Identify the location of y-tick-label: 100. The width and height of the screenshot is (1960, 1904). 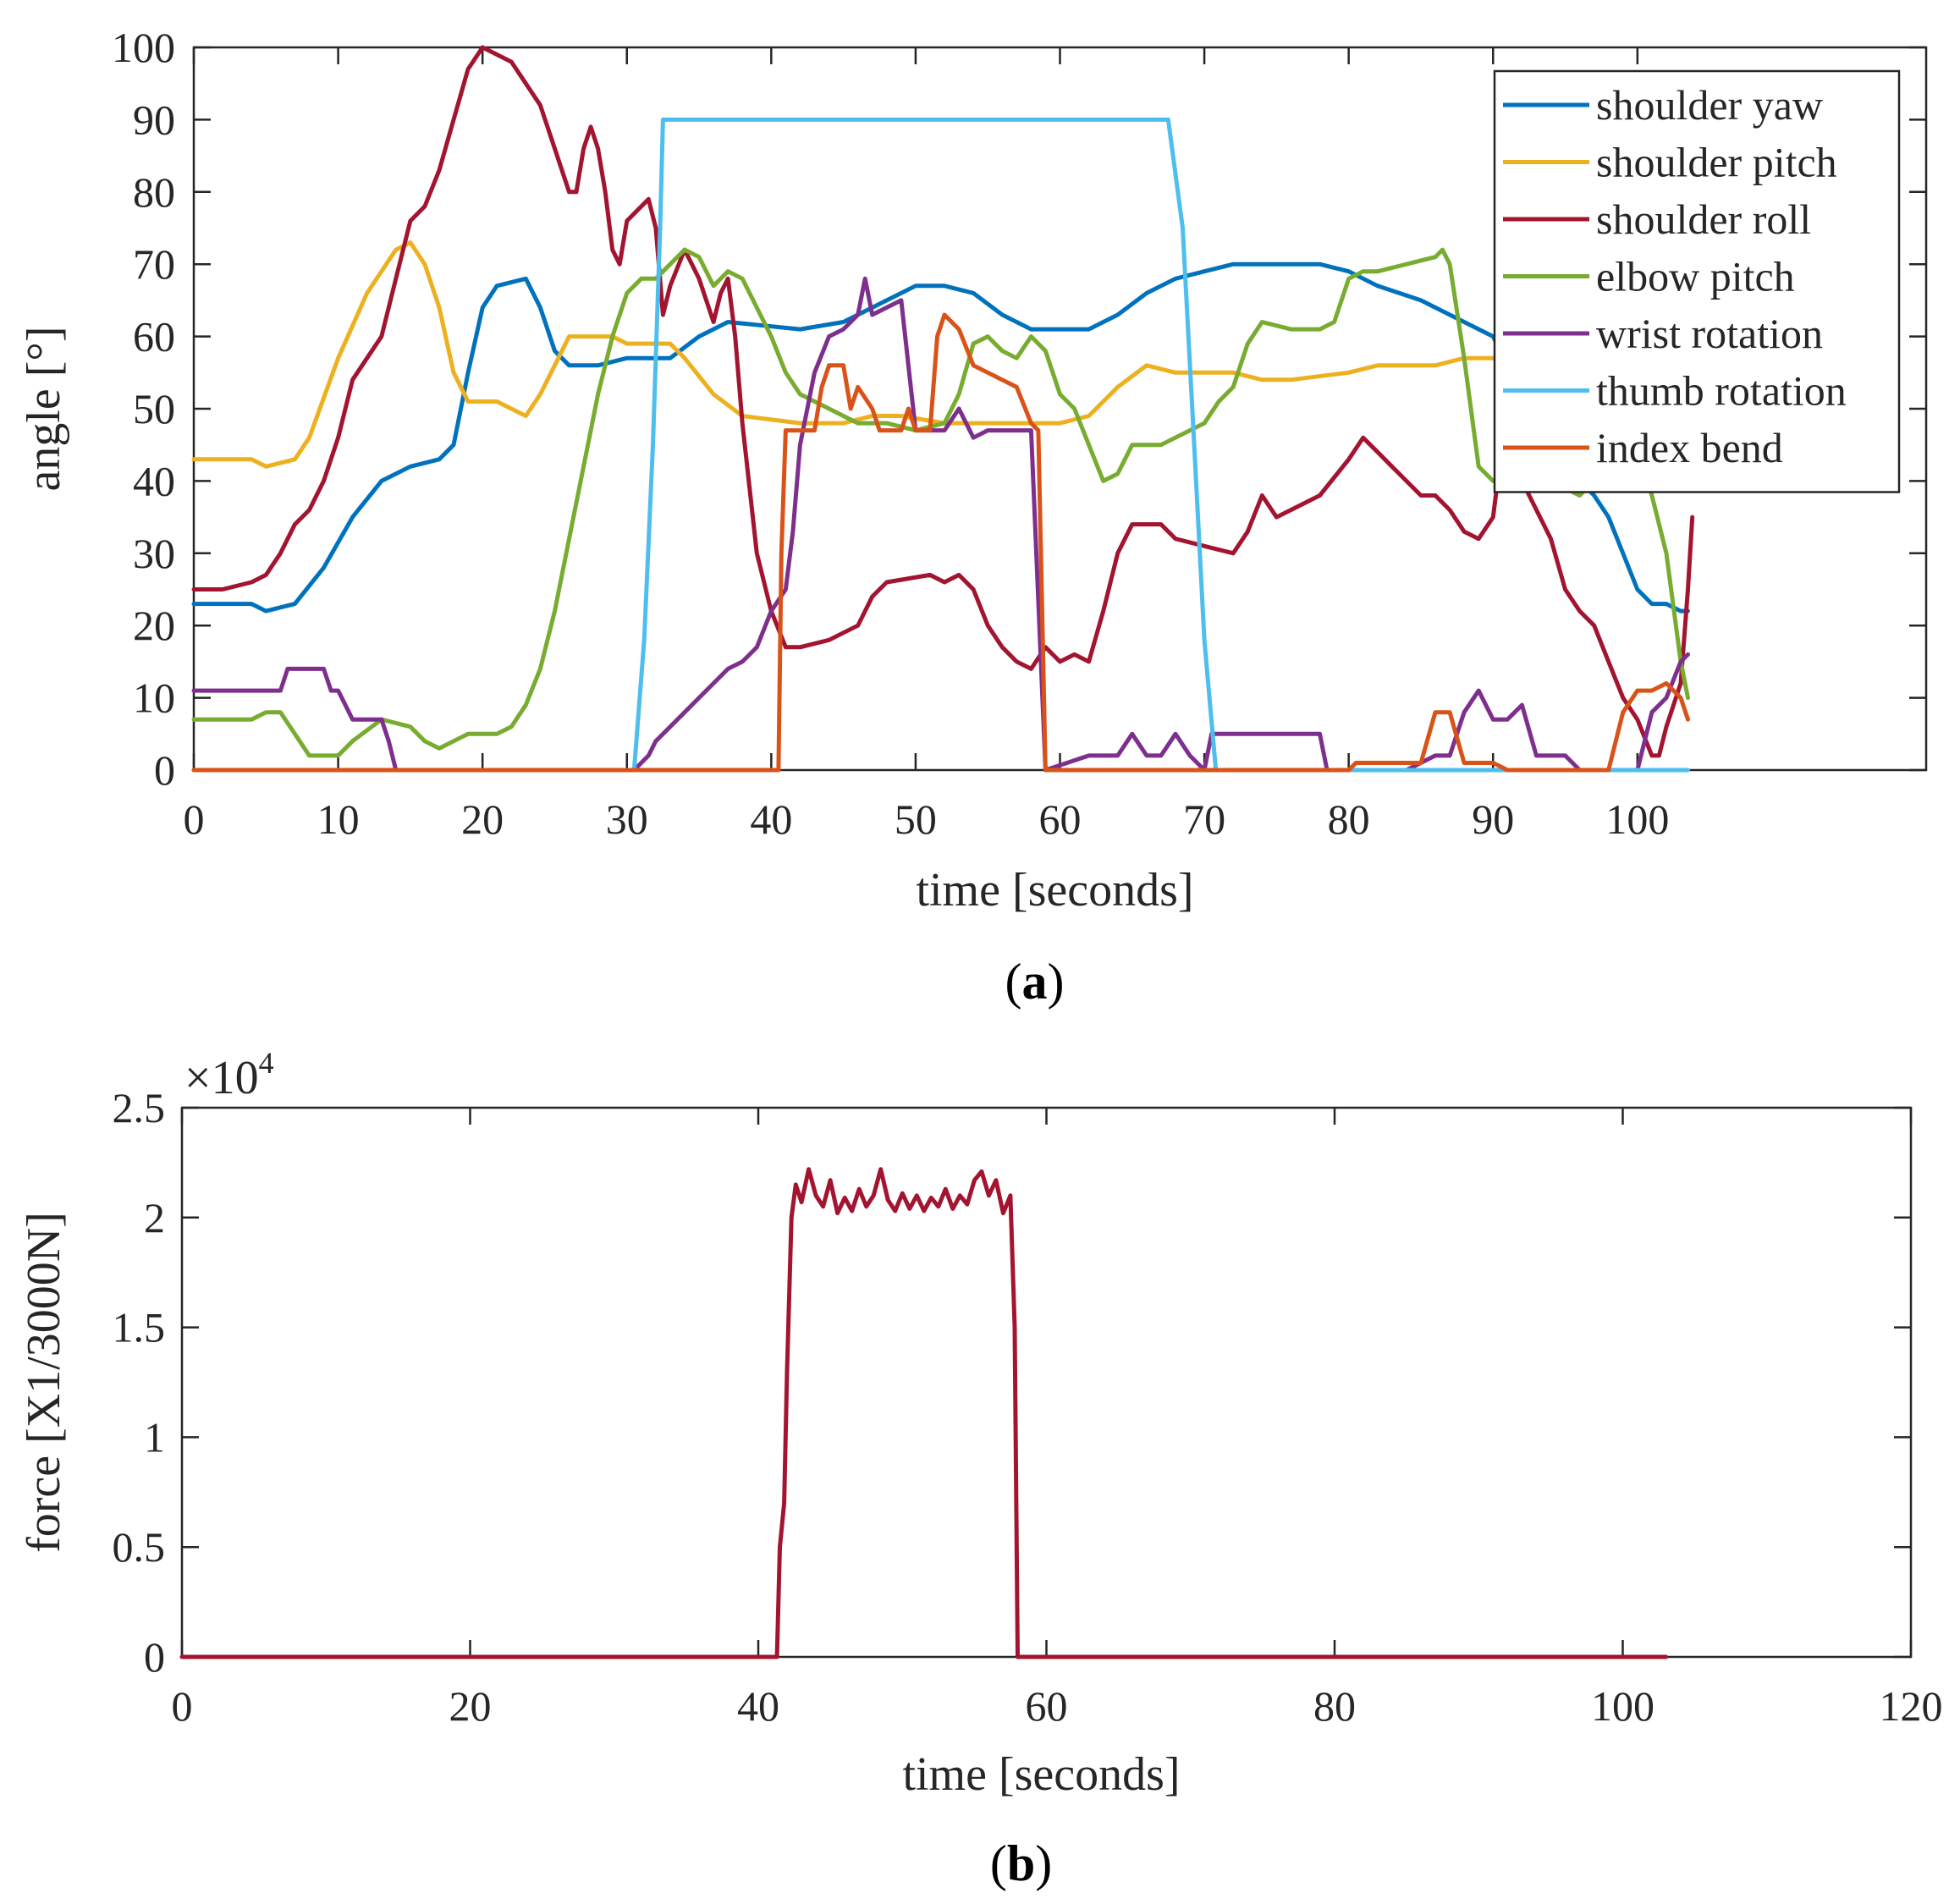
(143, 47).